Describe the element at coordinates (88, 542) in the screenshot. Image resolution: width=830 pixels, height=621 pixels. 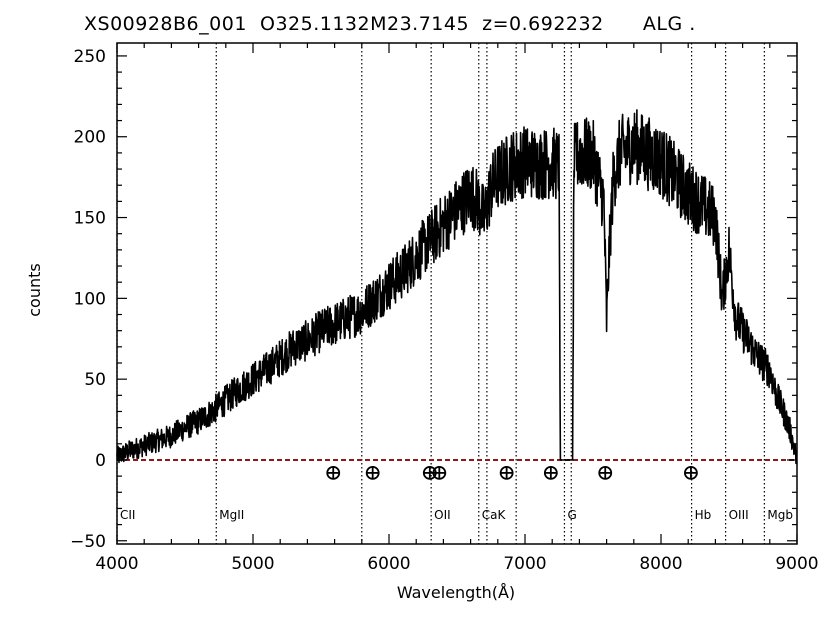
I see `y-tick-label: −50` at that location.